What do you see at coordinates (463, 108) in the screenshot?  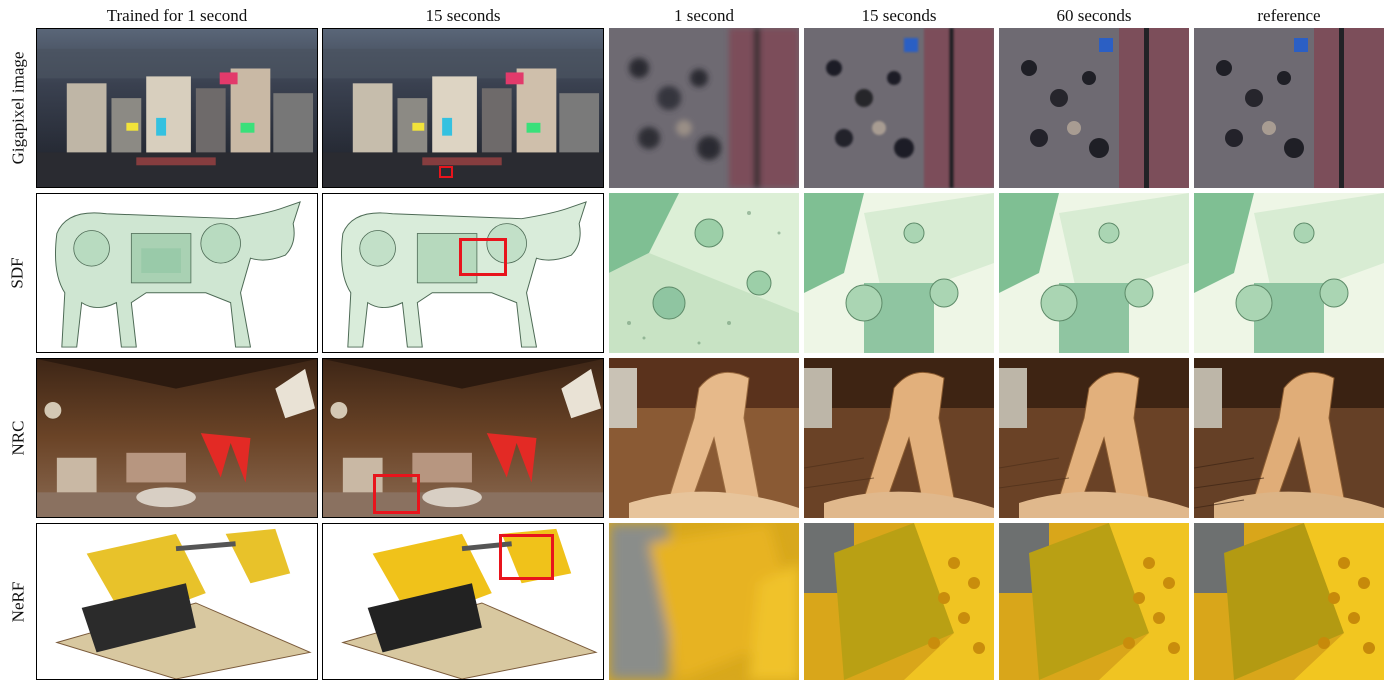 I see `gigapixel-overview-15s` at bounding box center [463, 108].